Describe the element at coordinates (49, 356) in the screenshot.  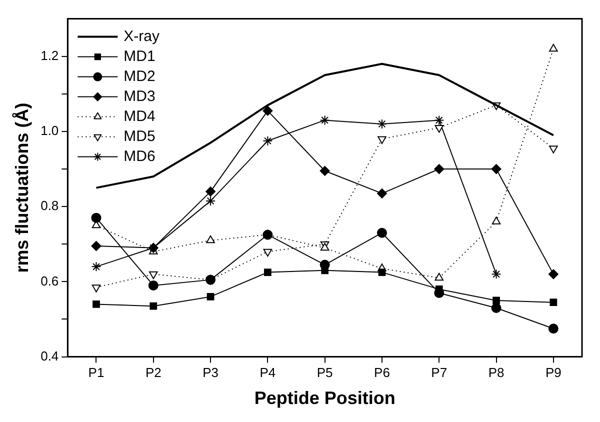
I see `y-tick-label: 0.4` at that location.